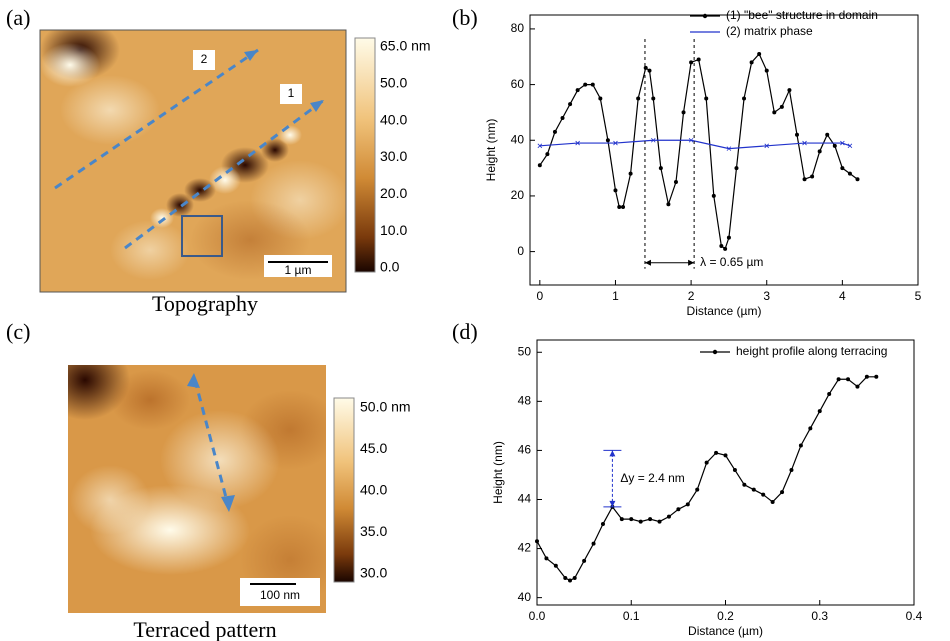  What do you see at coordinates (197, 489) in the screenshot?
I see `terrace-image` at bounding box center [197, 489].